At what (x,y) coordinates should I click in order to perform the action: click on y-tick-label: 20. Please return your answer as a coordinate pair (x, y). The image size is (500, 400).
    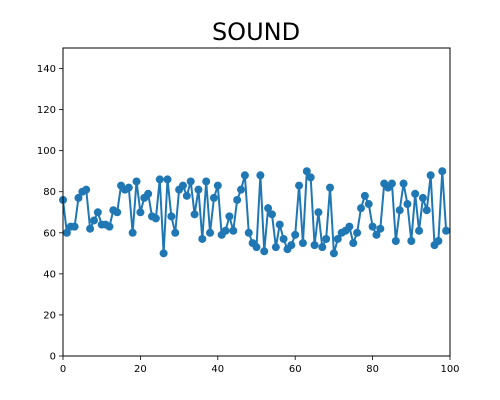
    Looking at the image, I should click on (49, 315).